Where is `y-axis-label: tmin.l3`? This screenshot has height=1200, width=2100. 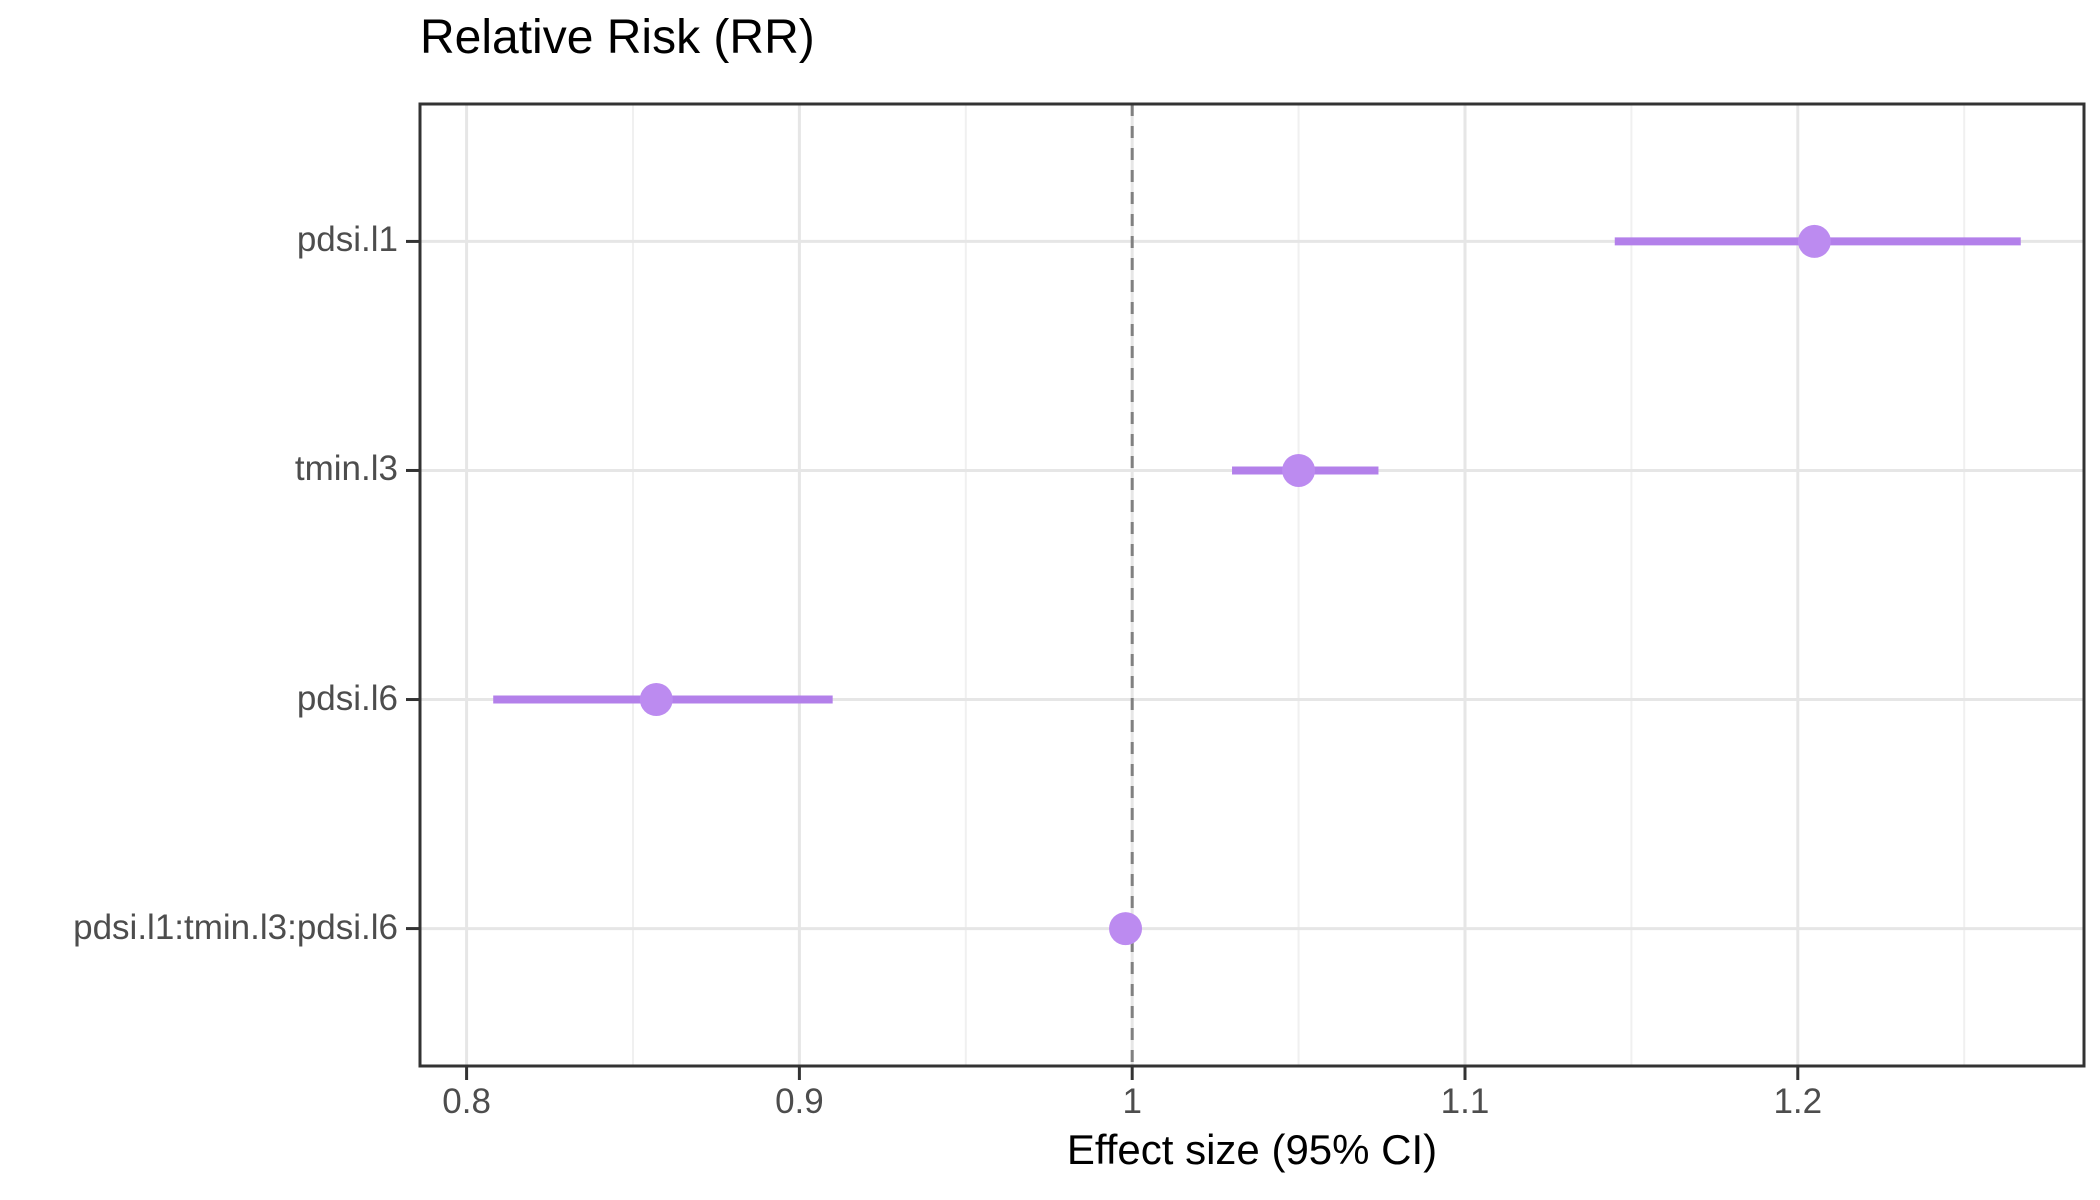 y-axis-label: tmin.l3 is located at coordinates (346, 469).